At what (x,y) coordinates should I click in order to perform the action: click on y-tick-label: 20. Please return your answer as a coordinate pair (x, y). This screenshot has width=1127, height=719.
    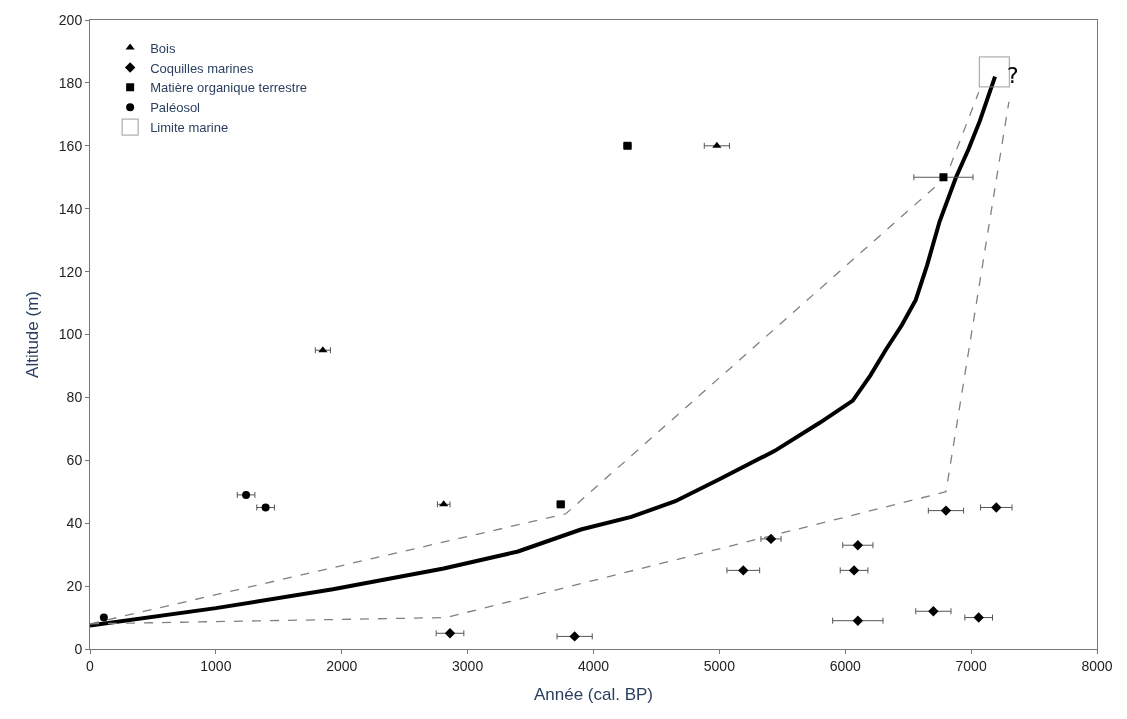
    Looking at the image, I should click on (74, 586).